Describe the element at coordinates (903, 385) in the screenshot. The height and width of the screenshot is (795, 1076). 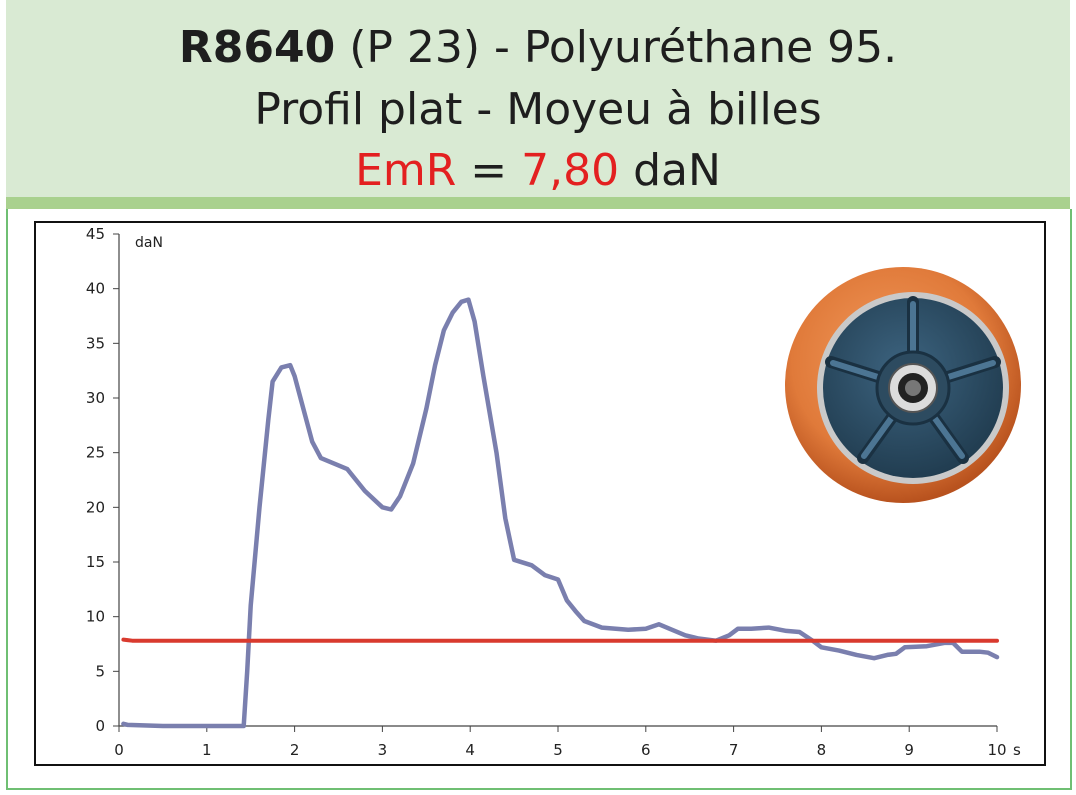
I see `wheel-photo` at that location.